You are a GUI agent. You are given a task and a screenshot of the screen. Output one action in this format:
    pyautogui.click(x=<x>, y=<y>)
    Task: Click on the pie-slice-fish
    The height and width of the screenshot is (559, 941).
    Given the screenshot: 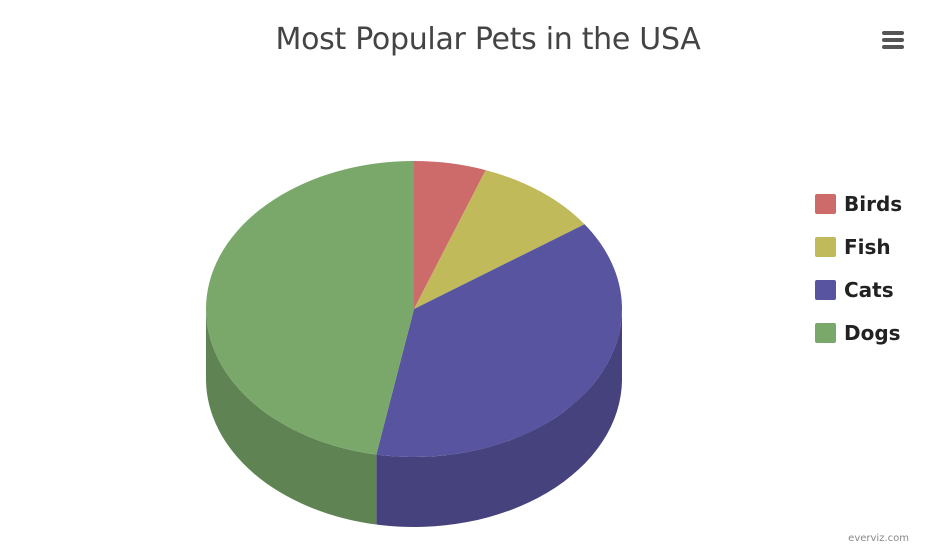 What is the action you would take?
    pyautogui.click(x=499, y=239)
    